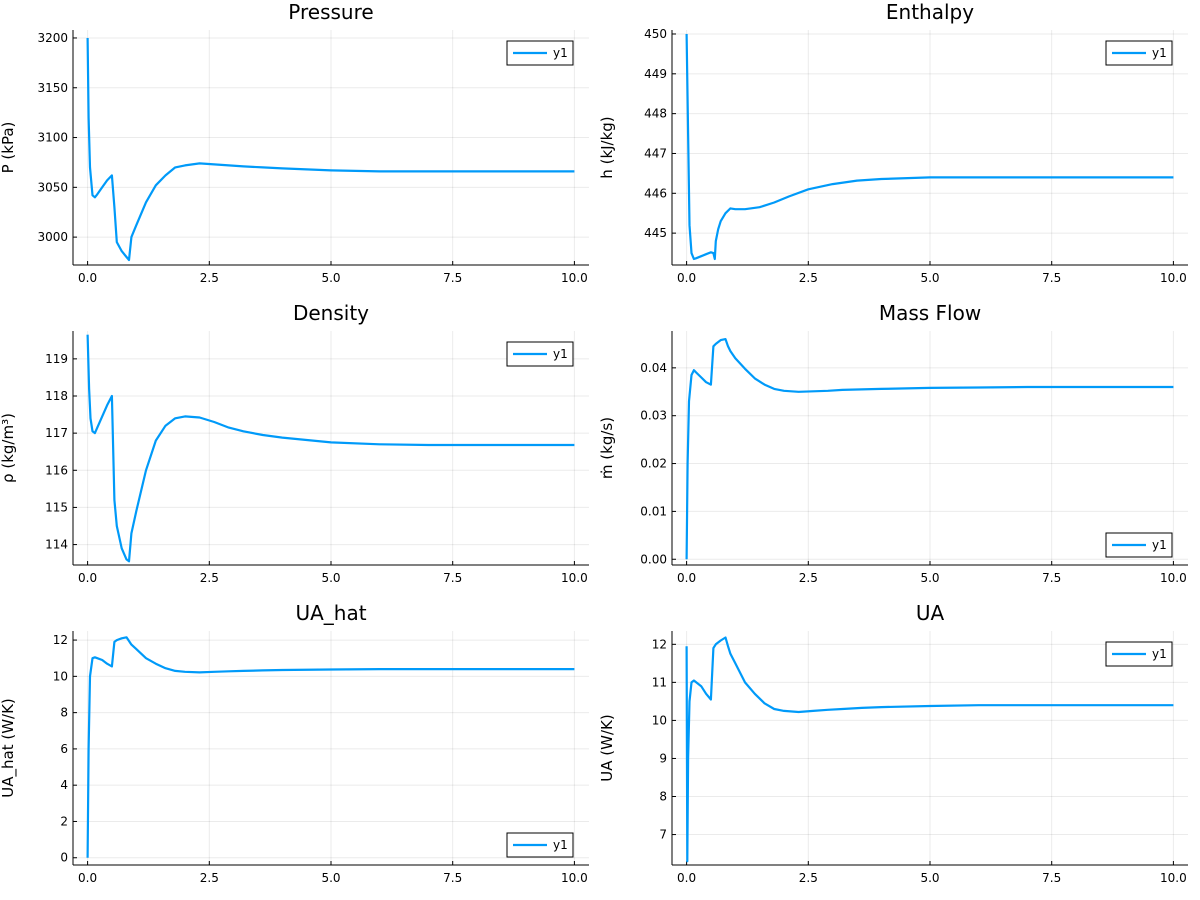  What do you see at coordinates (653, 559) in the screenshot?
I see `y-tick-label: 0.00` at bounding box center [653, 559].